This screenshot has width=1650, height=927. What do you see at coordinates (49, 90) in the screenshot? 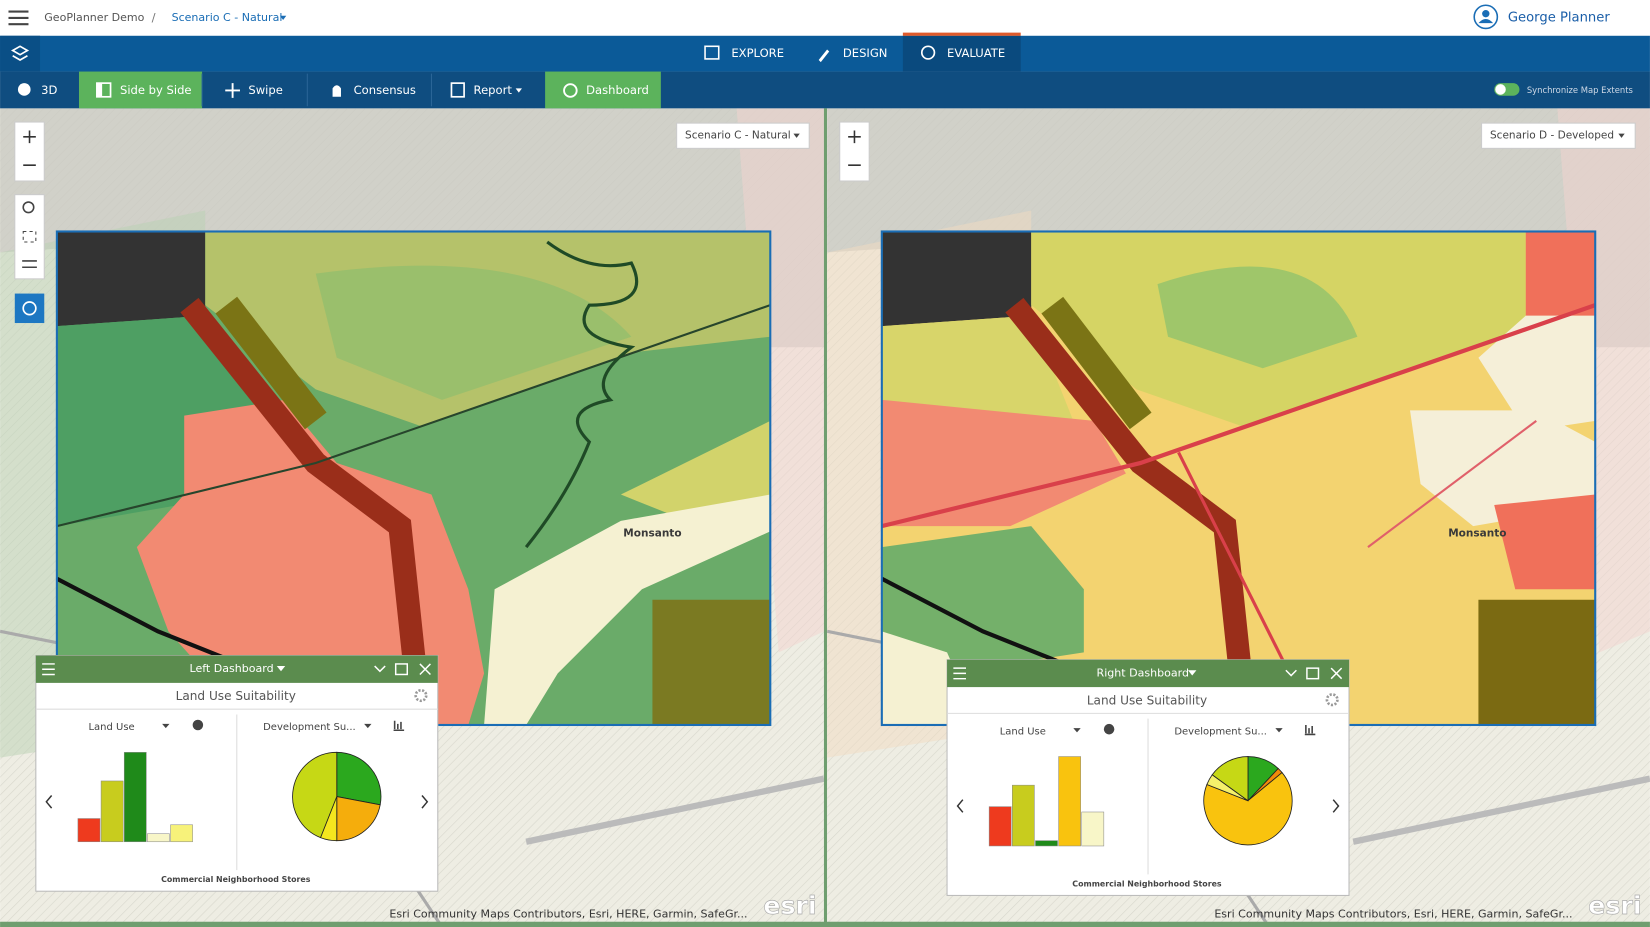
I see `toolbar-button: 3D` at bounding box center [49, 90].